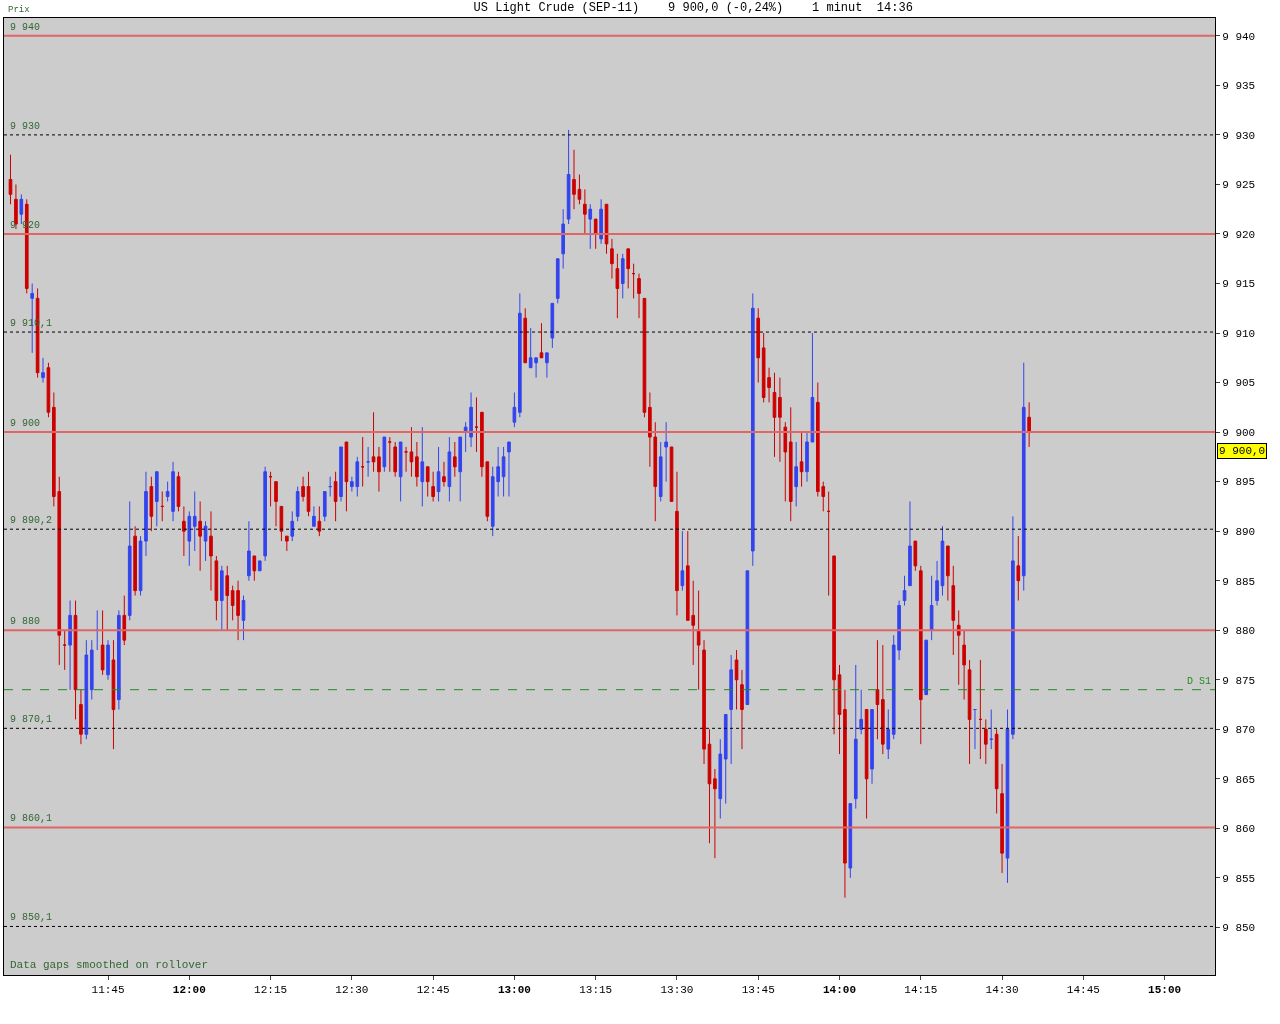 The height and width of the screenshot is (1024, 1280). Describe the element at coordinates (1239, 185) in the screenshot. I see `y-tick-label: 9 925` at that location.